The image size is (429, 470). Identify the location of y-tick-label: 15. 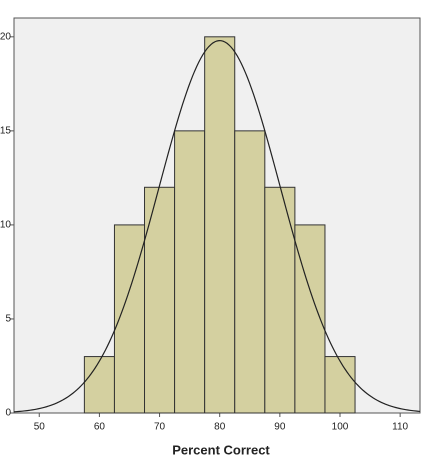
(5, 130).